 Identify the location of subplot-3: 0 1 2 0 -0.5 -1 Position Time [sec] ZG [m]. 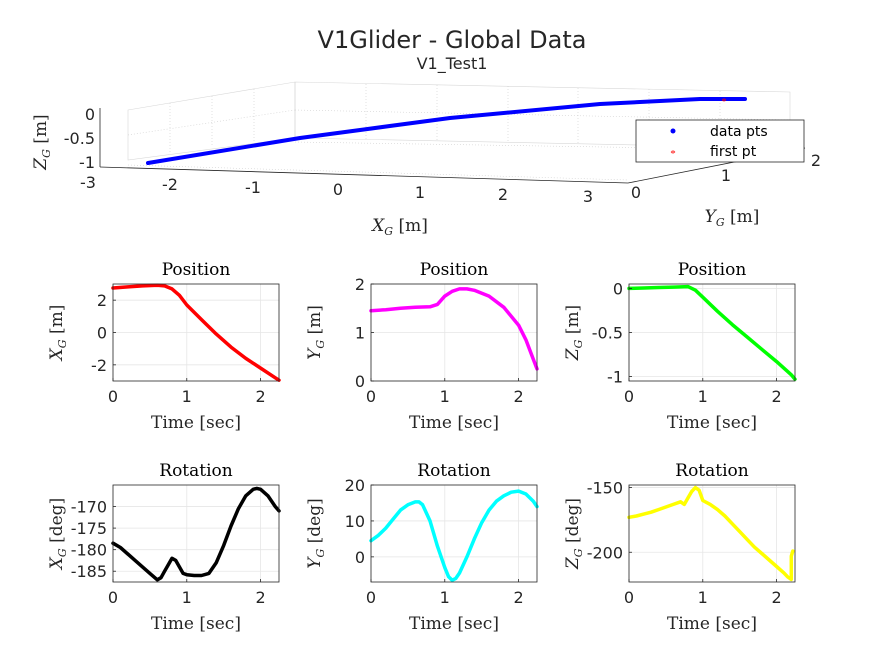
(680, 346).